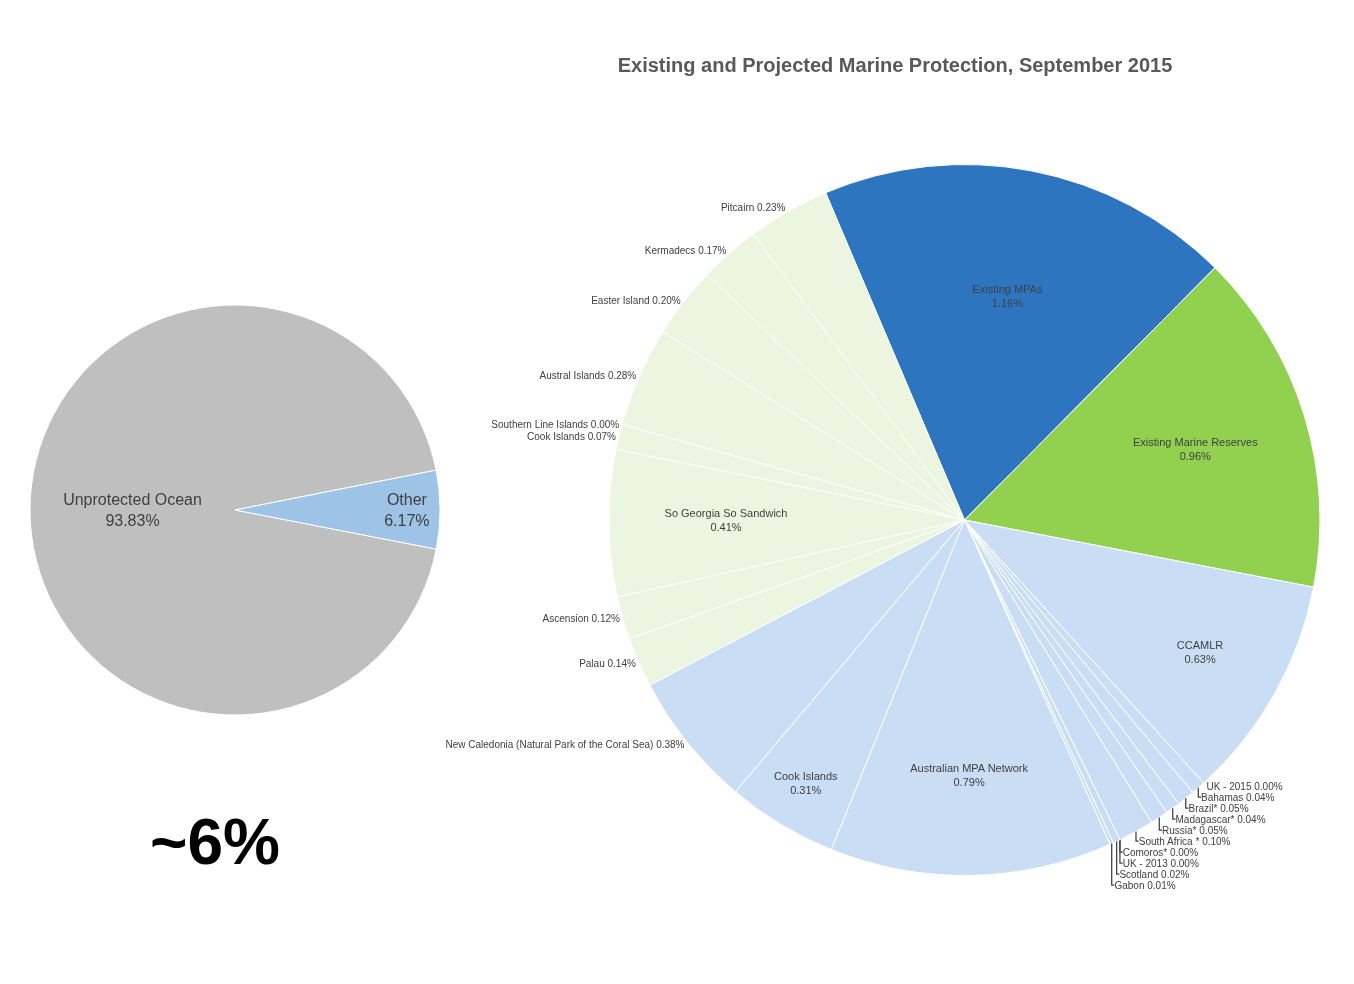  I want to click on slice-label: CCAMLR, so click(1200, 645).